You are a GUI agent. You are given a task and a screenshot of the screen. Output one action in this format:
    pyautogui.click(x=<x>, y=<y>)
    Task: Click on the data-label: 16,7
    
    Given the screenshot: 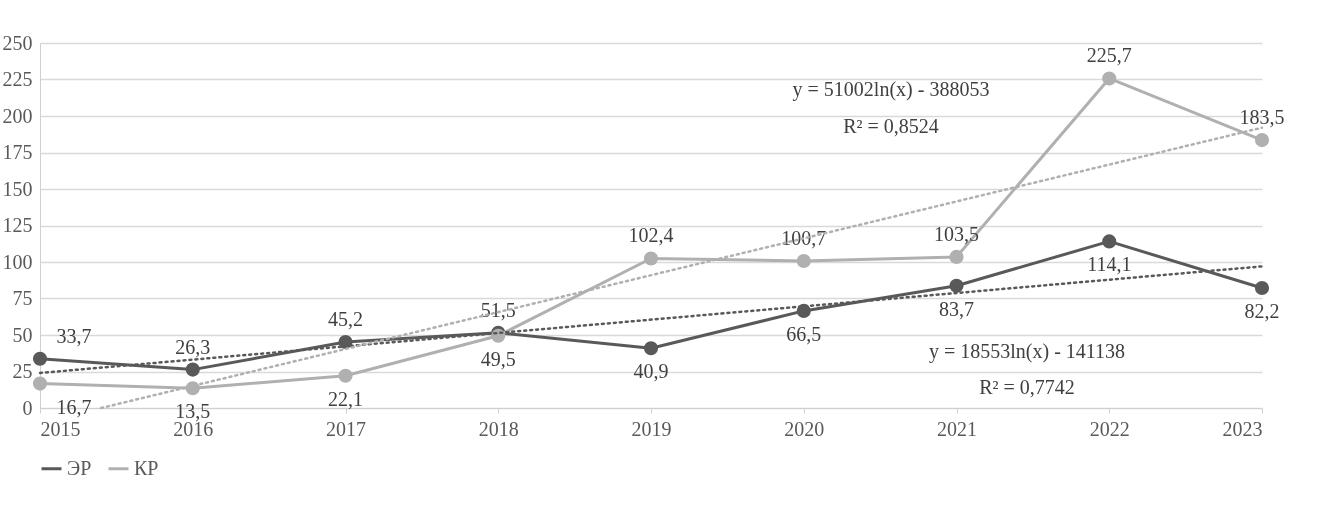 What is the action you would take?
    pyautogui.click(x=74, y=406)
    